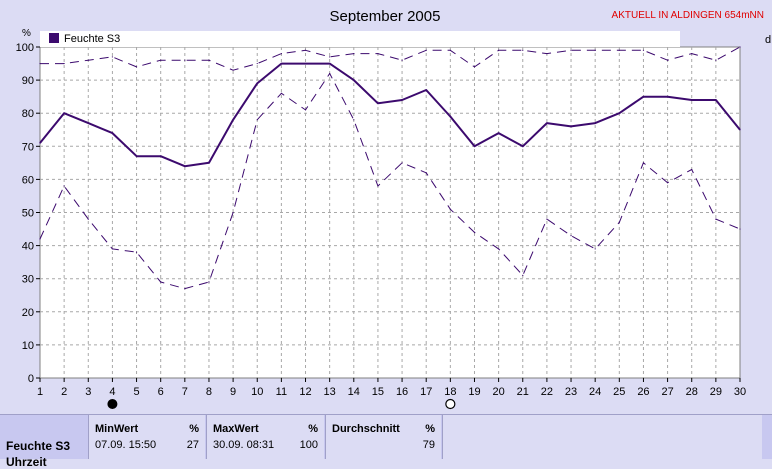  What do you see at coordinates (26, 33) in the screenshot?
I see `y-axis-unit: %` at bounding box center [26, 33].